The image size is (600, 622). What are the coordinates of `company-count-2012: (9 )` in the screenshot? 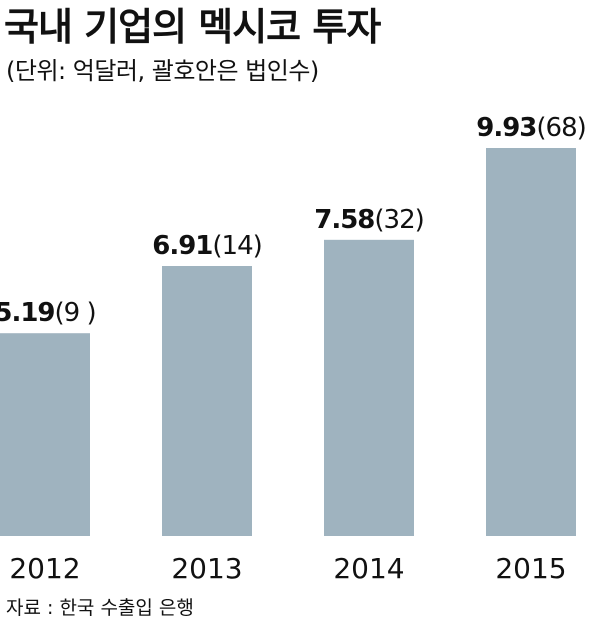 It's located at (75, 313).